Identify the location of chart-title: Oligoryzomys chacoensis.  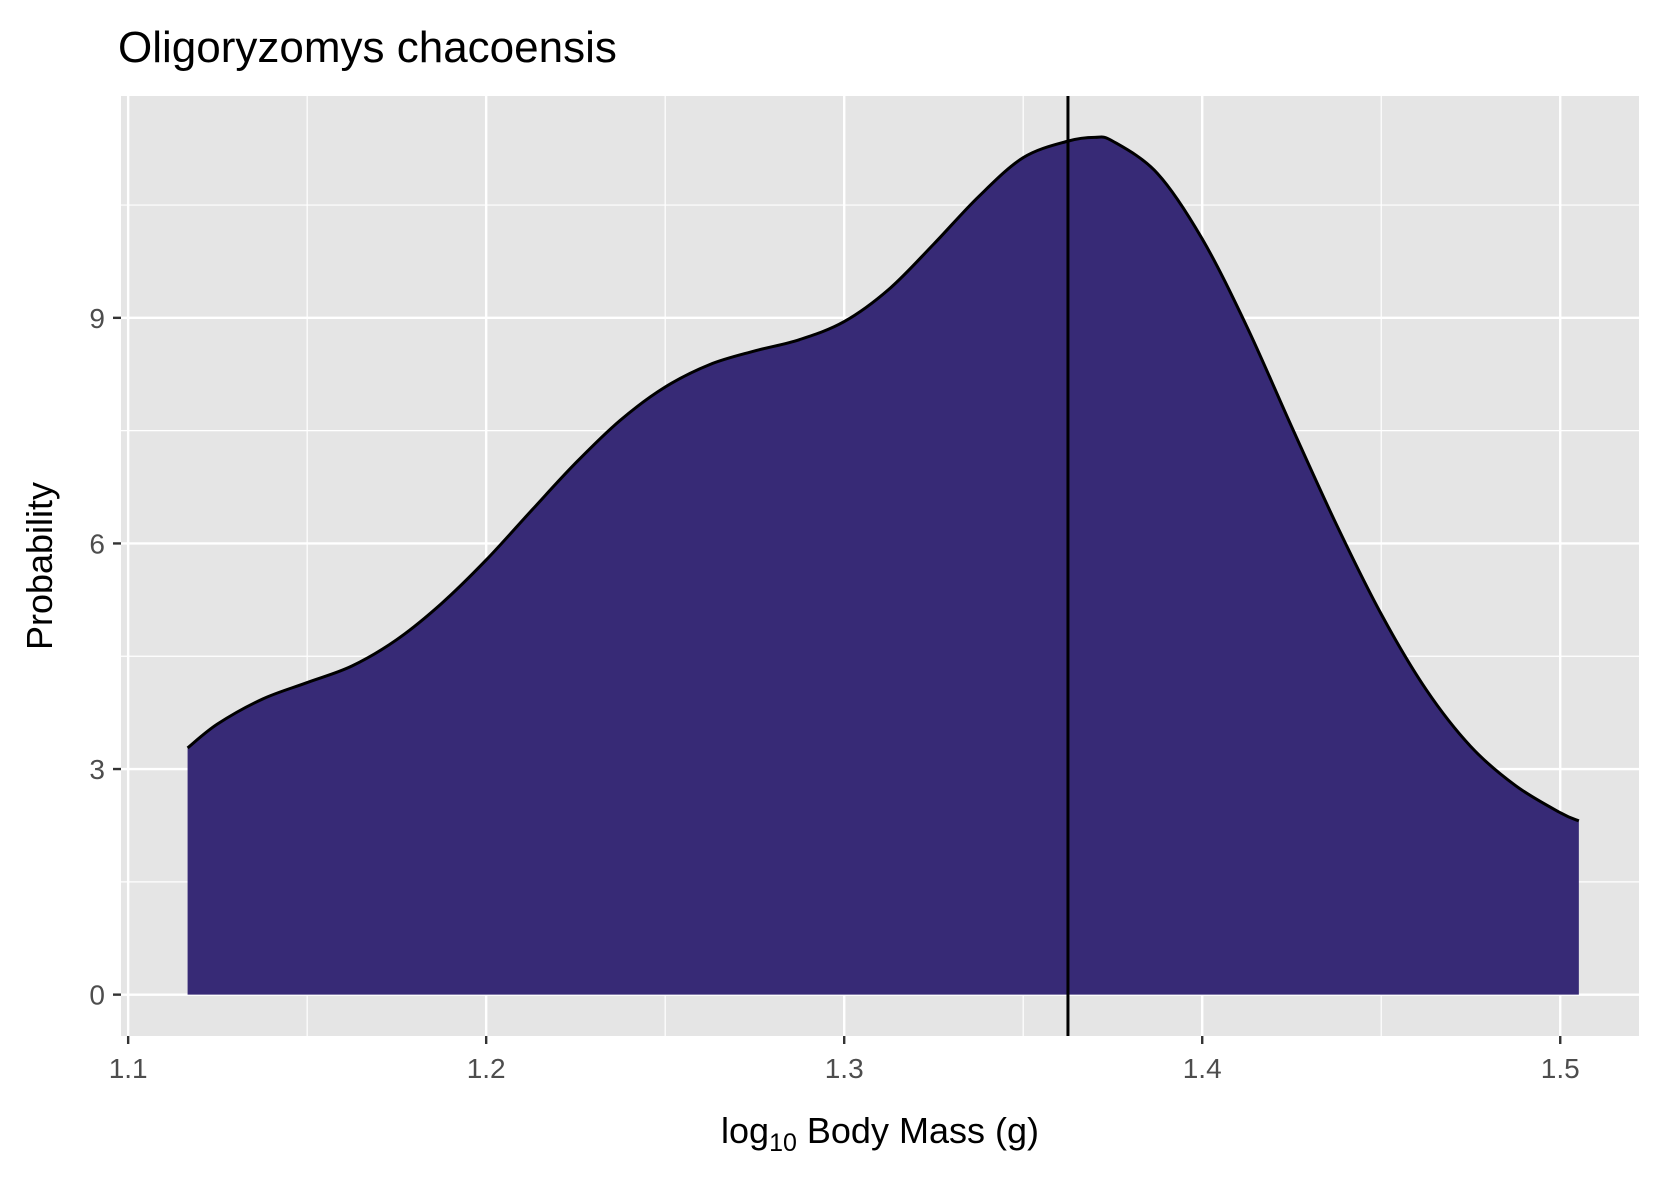
(367, 47).